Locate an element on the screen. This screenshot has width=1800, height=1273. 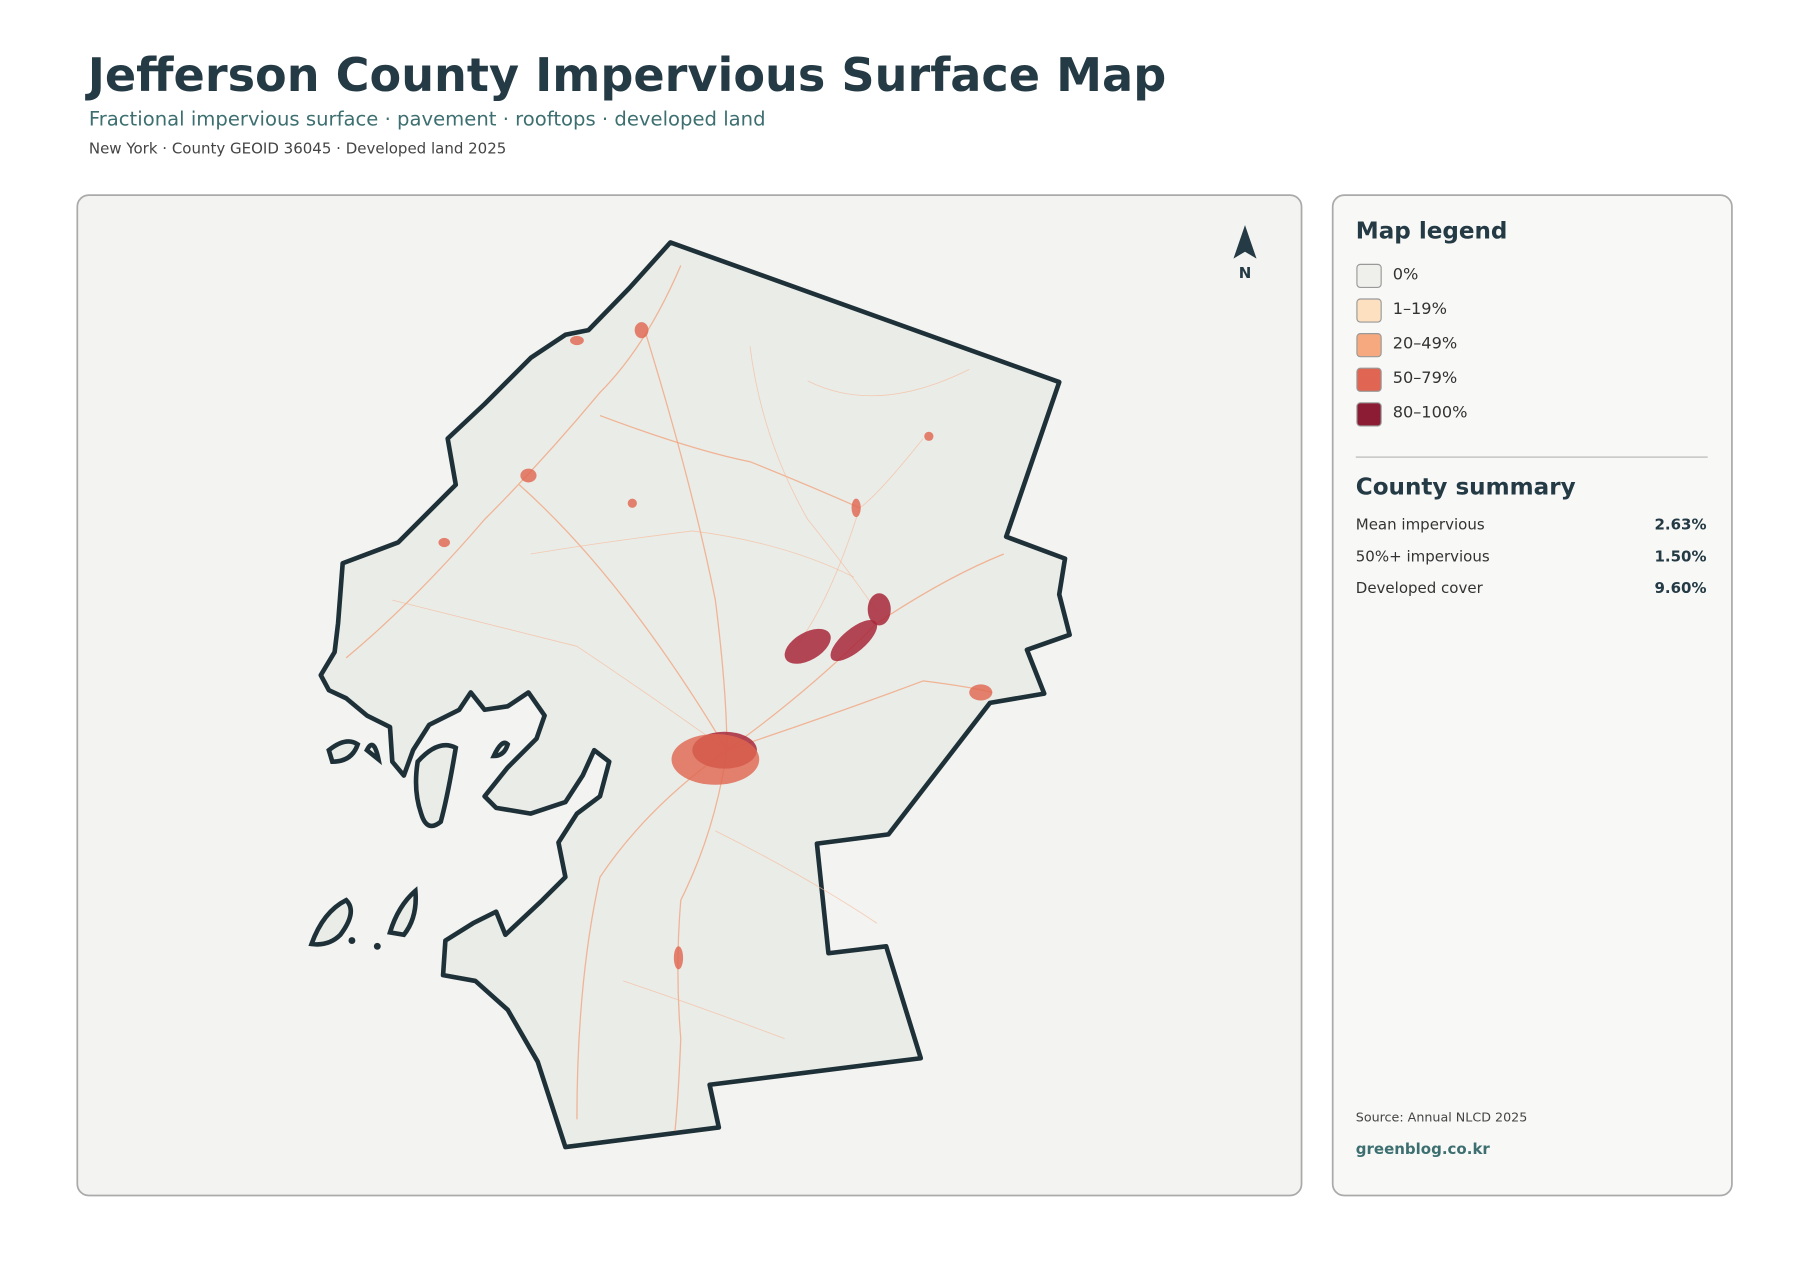
legend-items: 0% 1–19% 20–49% 50–79% 80–100% is located at coordinates (1412, 345).